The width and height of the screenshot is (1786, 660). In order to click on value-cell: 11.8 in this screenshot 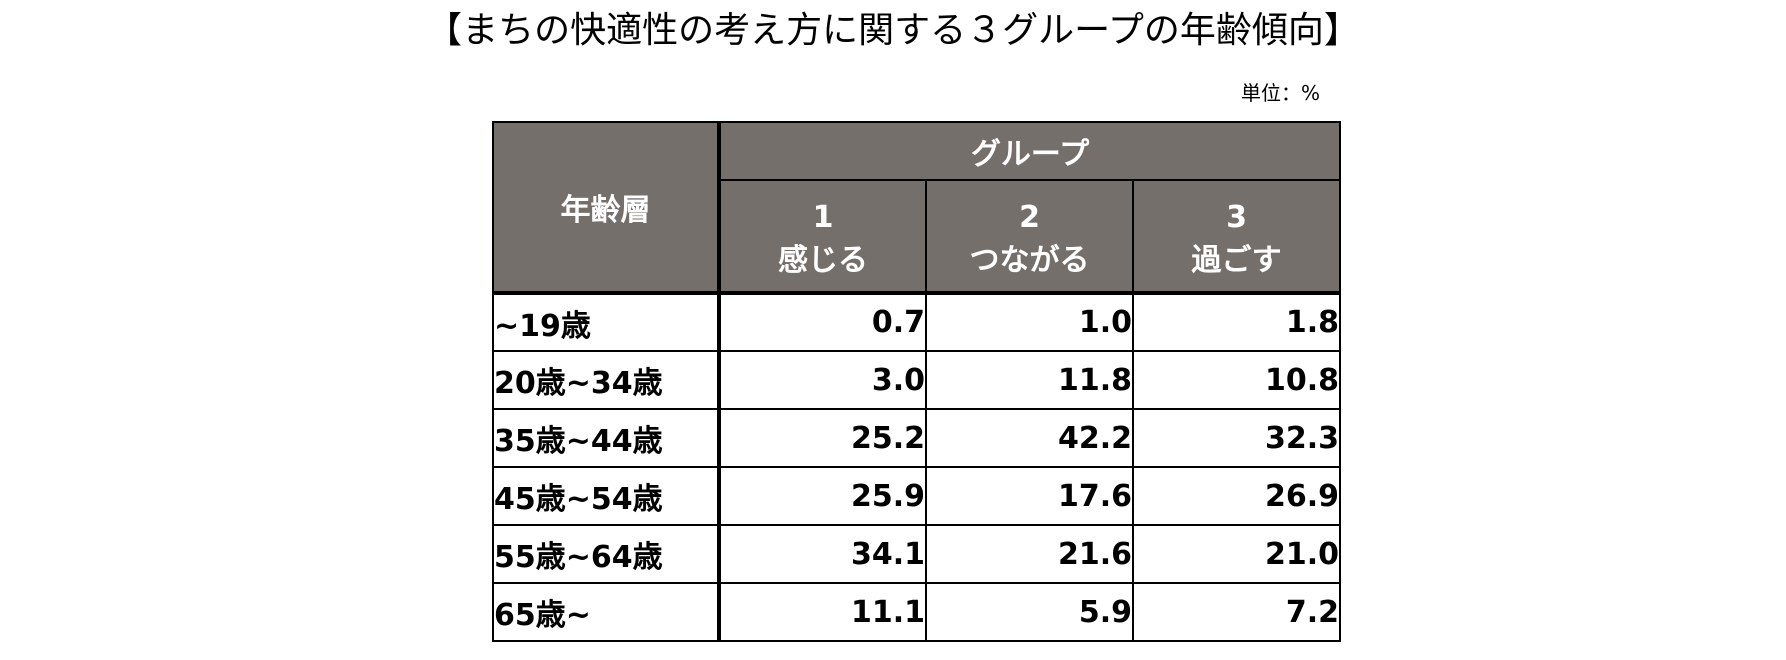, I will do `click(1029, 380)`.